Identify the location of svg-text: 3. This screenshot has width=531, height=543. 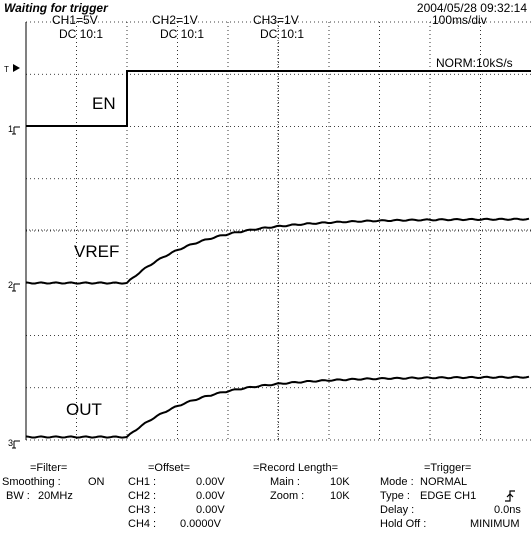
(10, 443).